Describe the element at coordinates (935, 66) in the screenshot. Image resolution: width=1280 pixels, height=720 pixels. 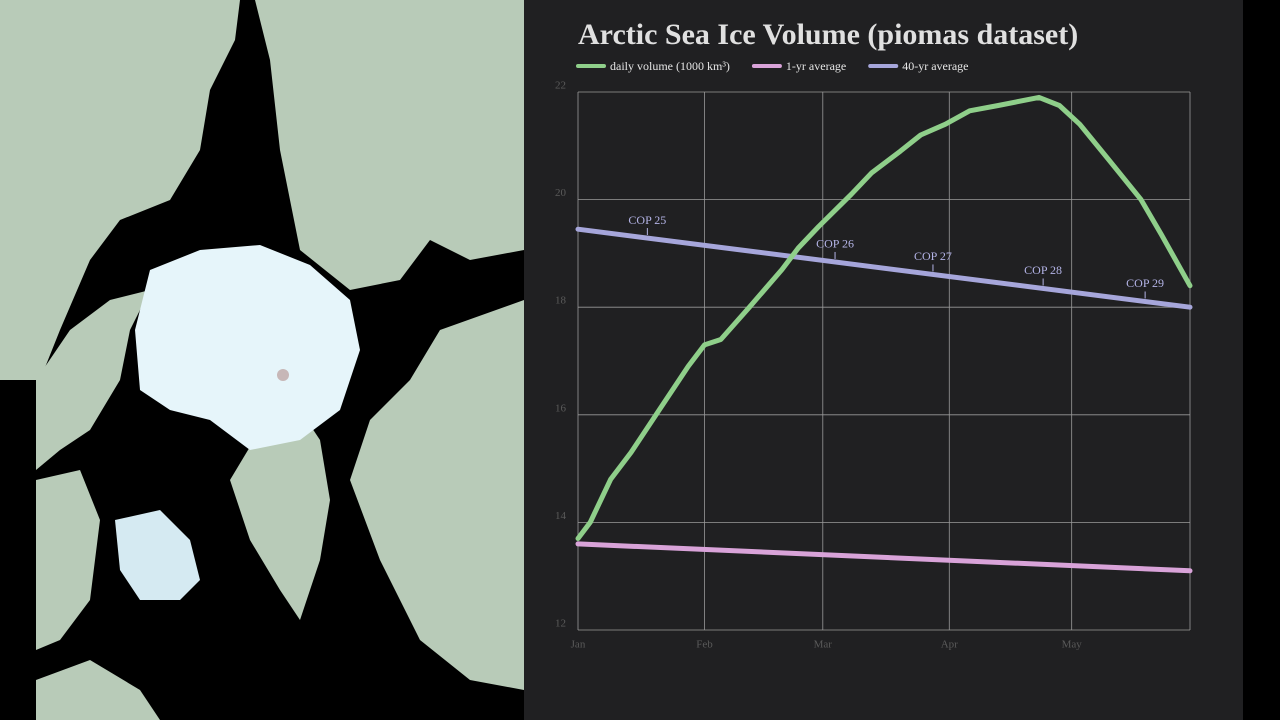
I see `legend-label: 40-yr average` at that location.